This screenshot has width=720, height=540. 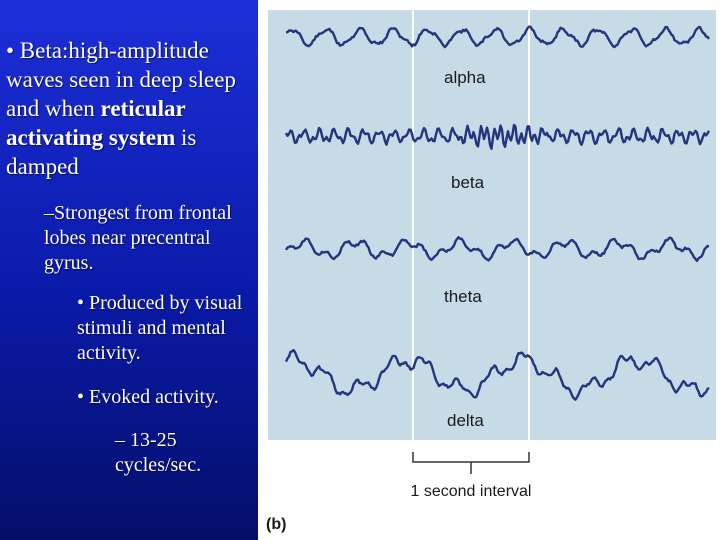 I want to click on wave-label-alpha: alpha, so click(x=465, y=77).